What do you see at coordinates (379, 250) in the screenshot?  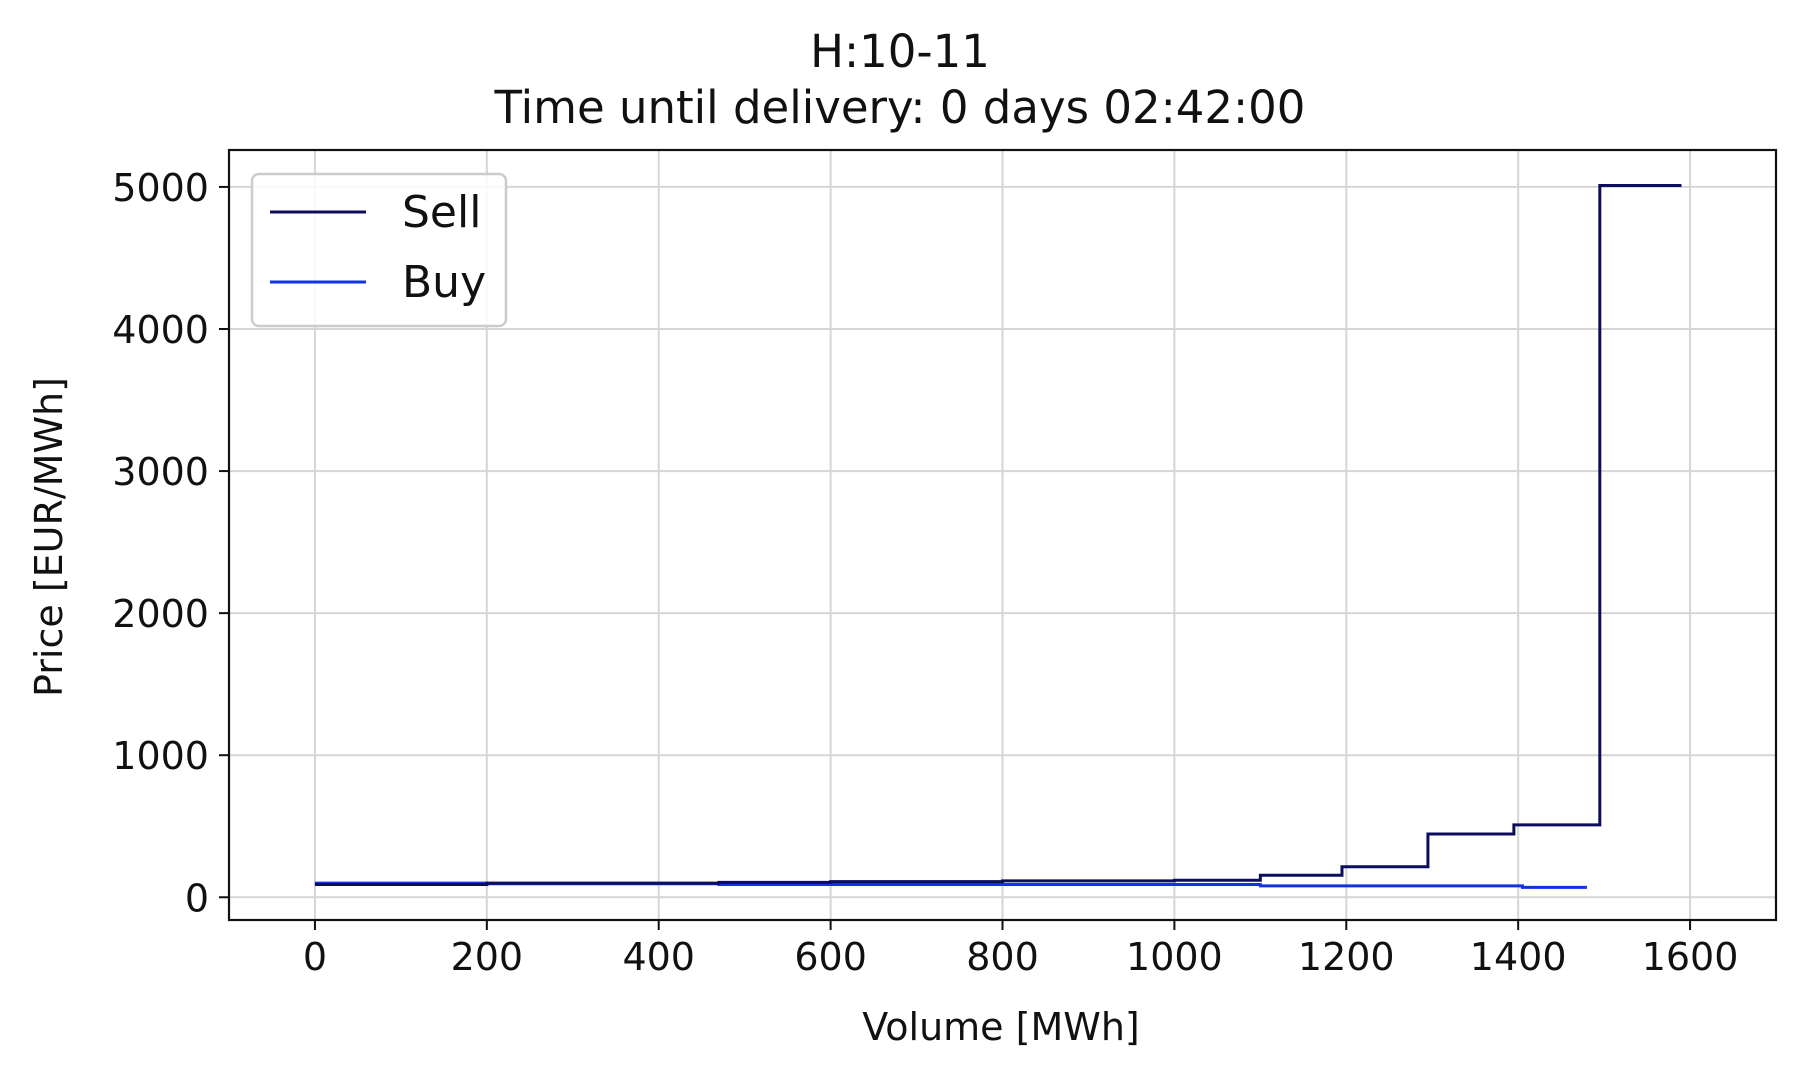 I see `legend: Sell Buy` at bounding box center [379, 250].